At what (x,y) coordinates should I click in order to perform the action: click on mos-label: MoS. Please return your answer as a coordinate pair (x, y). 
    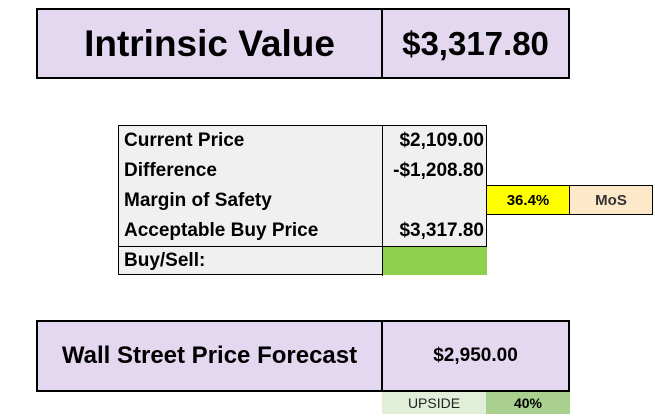
    Looking at the image, I should click on (611, 200).